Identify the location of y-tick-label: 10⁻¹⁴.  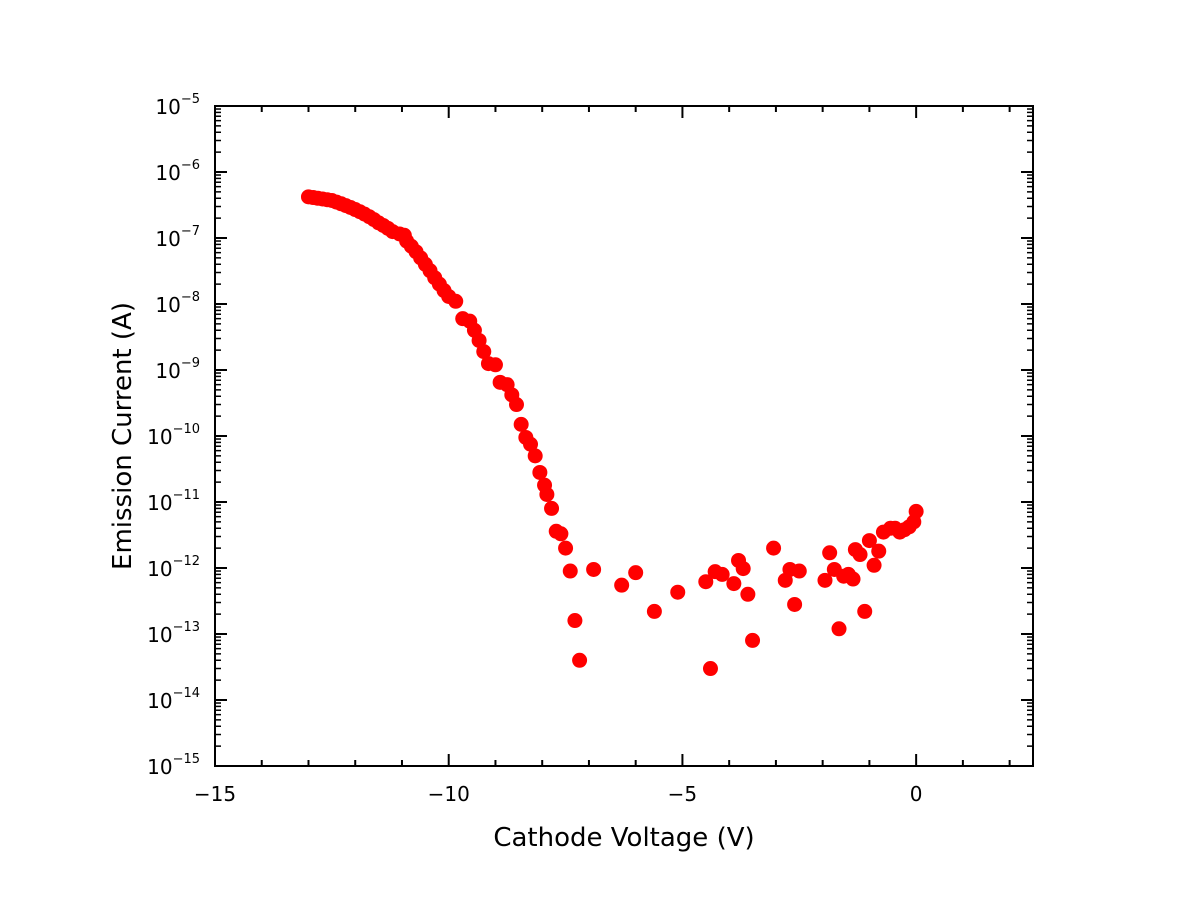
(173, 699).